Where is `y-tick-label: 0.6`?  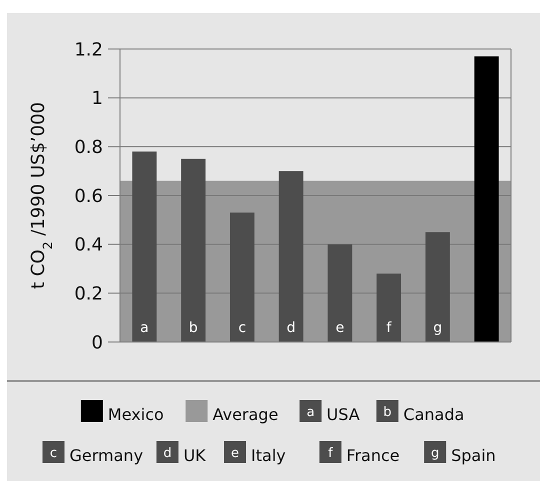 y-tick-label: 0.6 is located at coordinates (88, 196).